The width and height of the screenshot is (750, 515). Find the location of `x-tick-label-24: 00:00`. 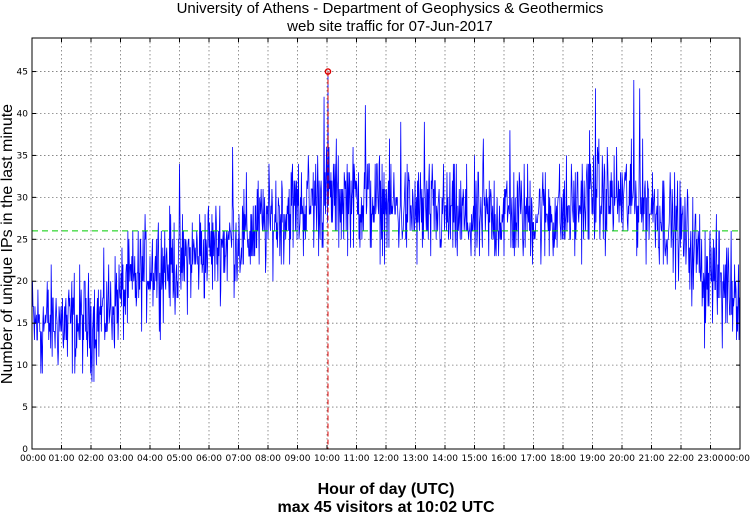

x-tick-label-24: 00:00 is located at coordinates (737, 459).